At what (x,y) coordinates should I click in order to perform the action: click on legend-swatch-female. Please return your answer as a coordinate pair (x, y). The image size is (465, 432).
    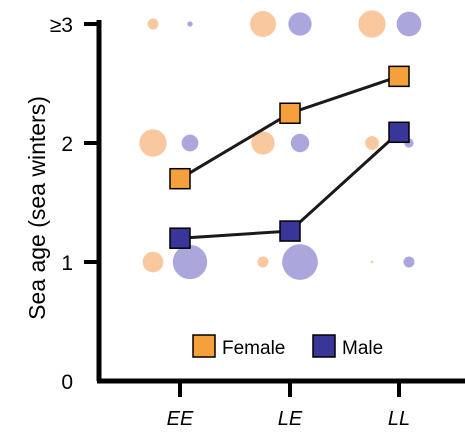
    Looking at the image, I should click on (204, 346).